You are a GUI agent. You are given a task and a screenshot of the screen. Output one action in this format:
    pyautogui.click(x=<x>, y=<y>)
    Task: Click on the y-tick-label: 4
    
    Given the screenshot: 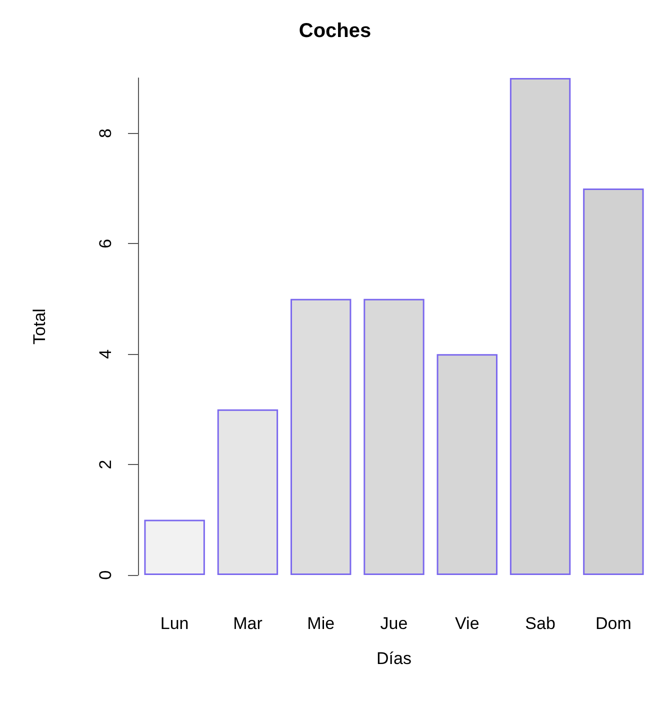 What is the action you would take?
    pyautogui.click(x=105, y=354)
    